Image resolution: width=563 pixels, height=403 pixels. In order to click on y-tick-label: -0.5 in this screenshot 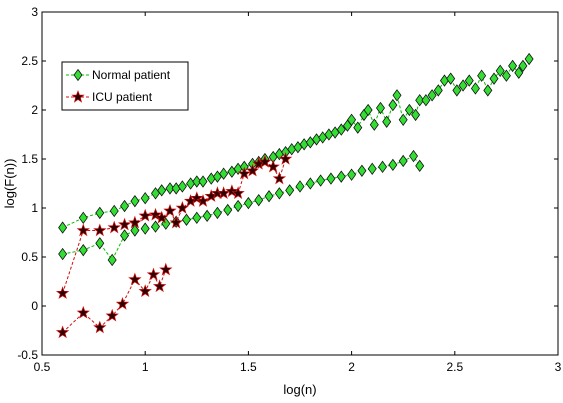, I will do `click(27, 355)`.